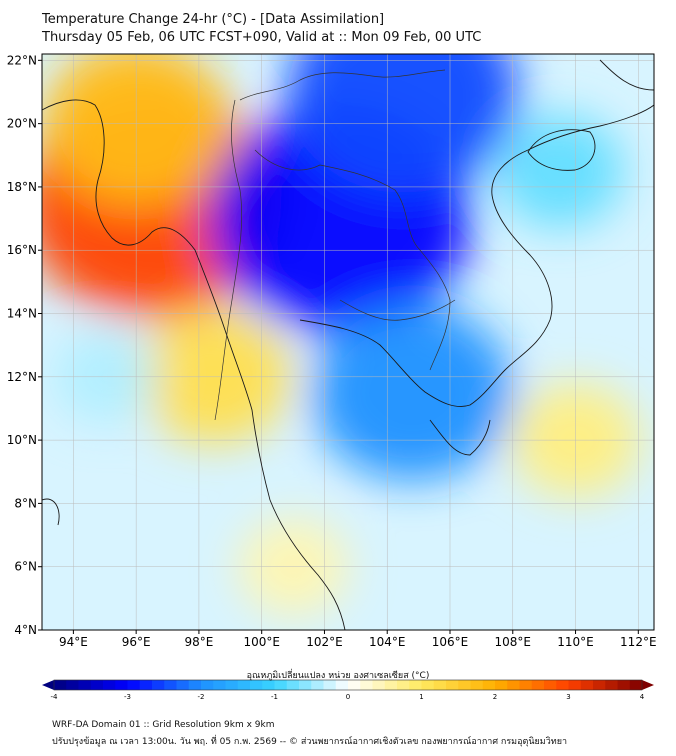  I want to click on x-tick-label: 104°E, so click(387, 642).